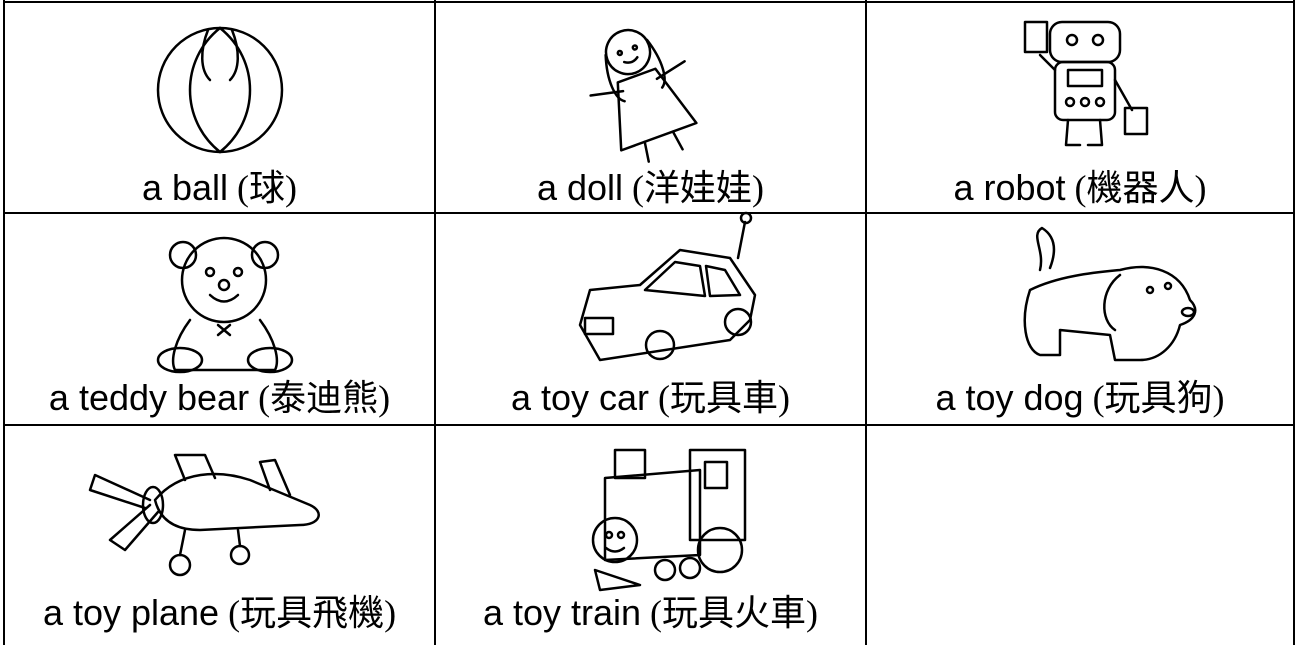 The image size is (1298, 645). I want to click on cell-label: a toy train (玩具火車), so click(650, 612).